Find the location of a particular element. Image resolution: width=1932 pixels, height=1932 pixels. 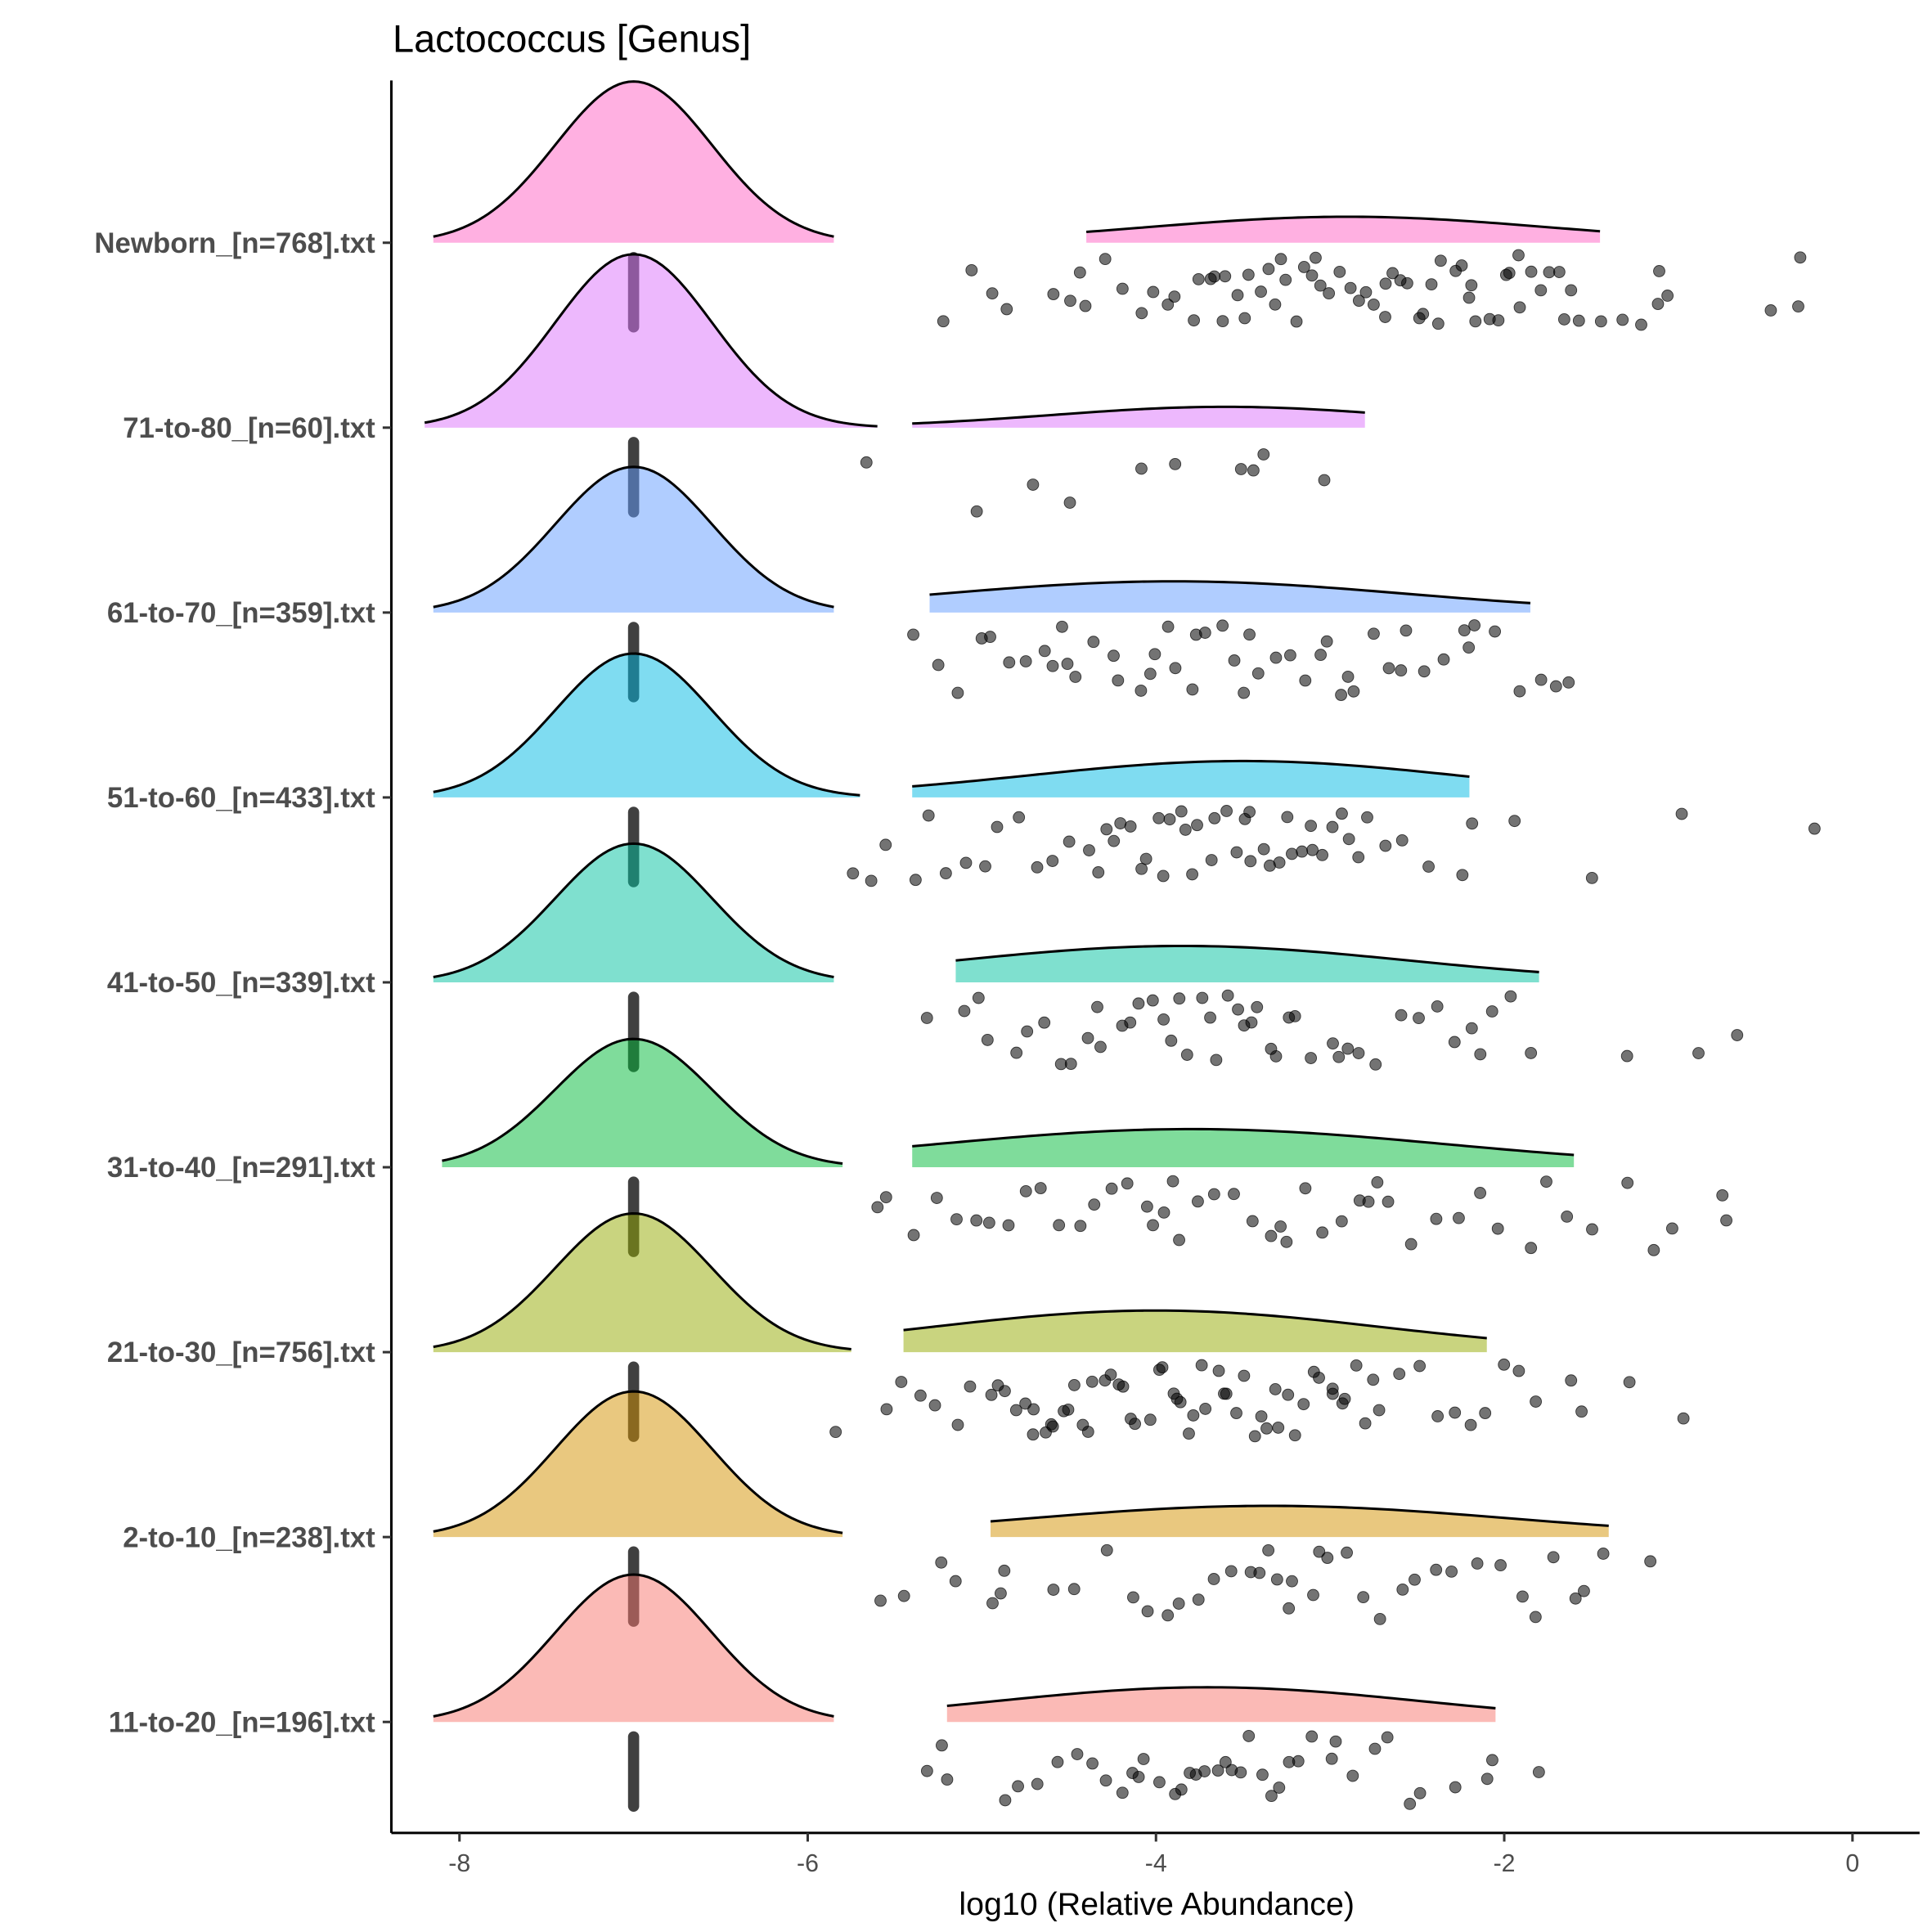

left-density-fill is located at coordinates (651, 341).